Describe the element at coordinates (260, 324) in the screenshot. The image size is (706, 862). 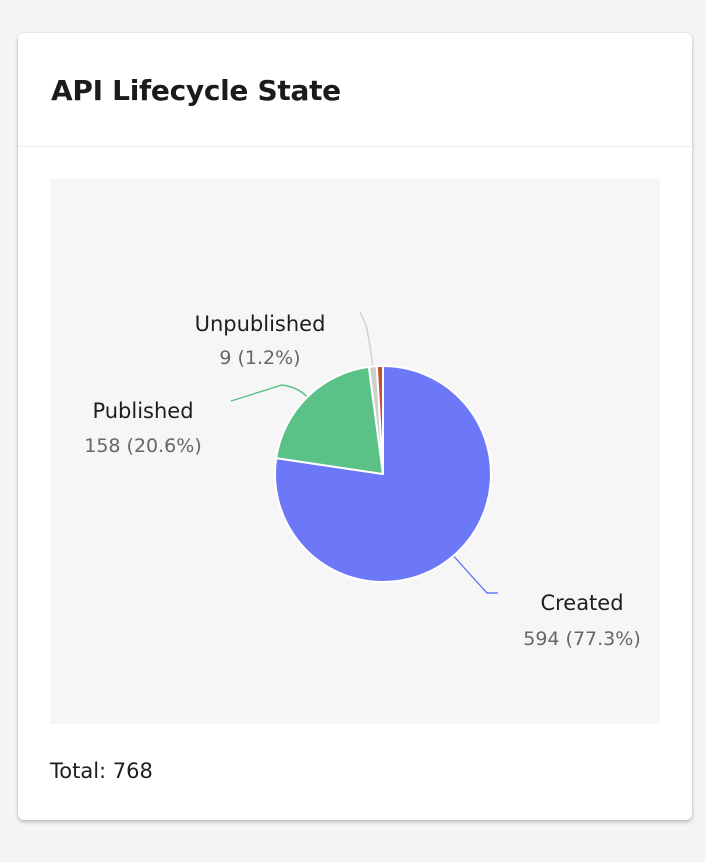
I see `slice-label-unpublished: Unpublished` at that location.